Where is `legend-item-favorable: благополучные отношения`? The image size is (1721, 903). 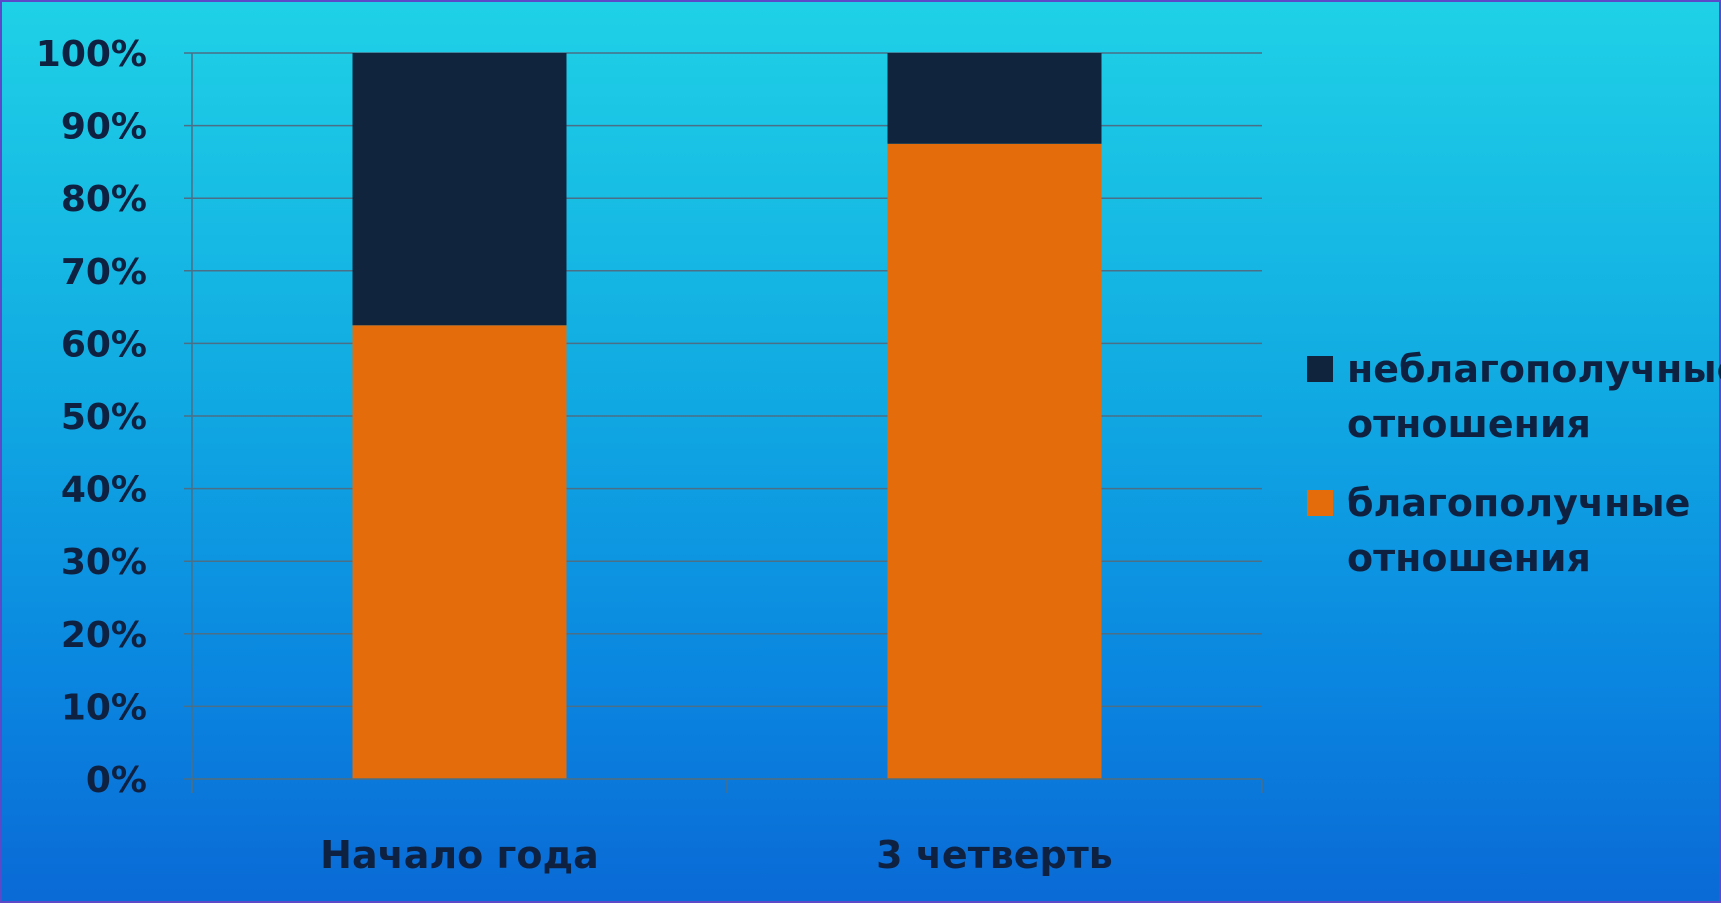 legend-item-favorable: благополучные отношения is located at coordinates (1514, 531).